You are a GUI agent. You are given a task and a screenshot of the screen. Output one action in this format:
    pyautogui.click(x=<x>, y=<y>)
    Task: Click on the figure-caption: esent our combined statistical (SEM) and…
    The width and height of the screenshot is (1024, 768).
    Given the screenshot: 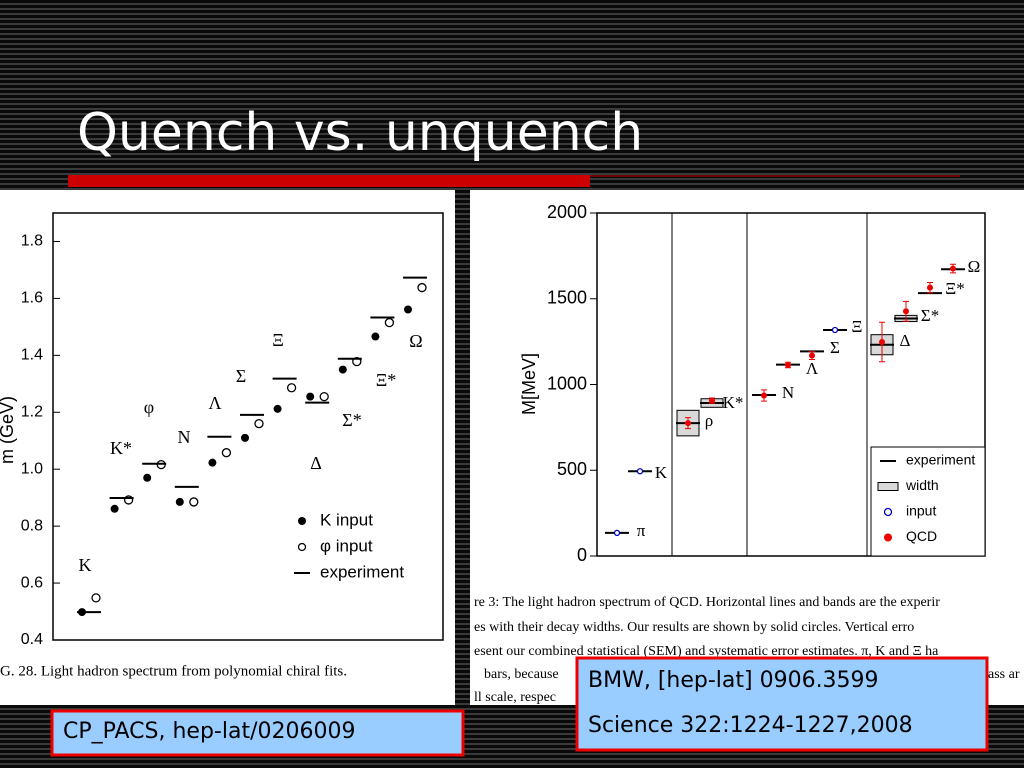 What is the action you would take?
    pyautogui.click(x=706, y=651)
    